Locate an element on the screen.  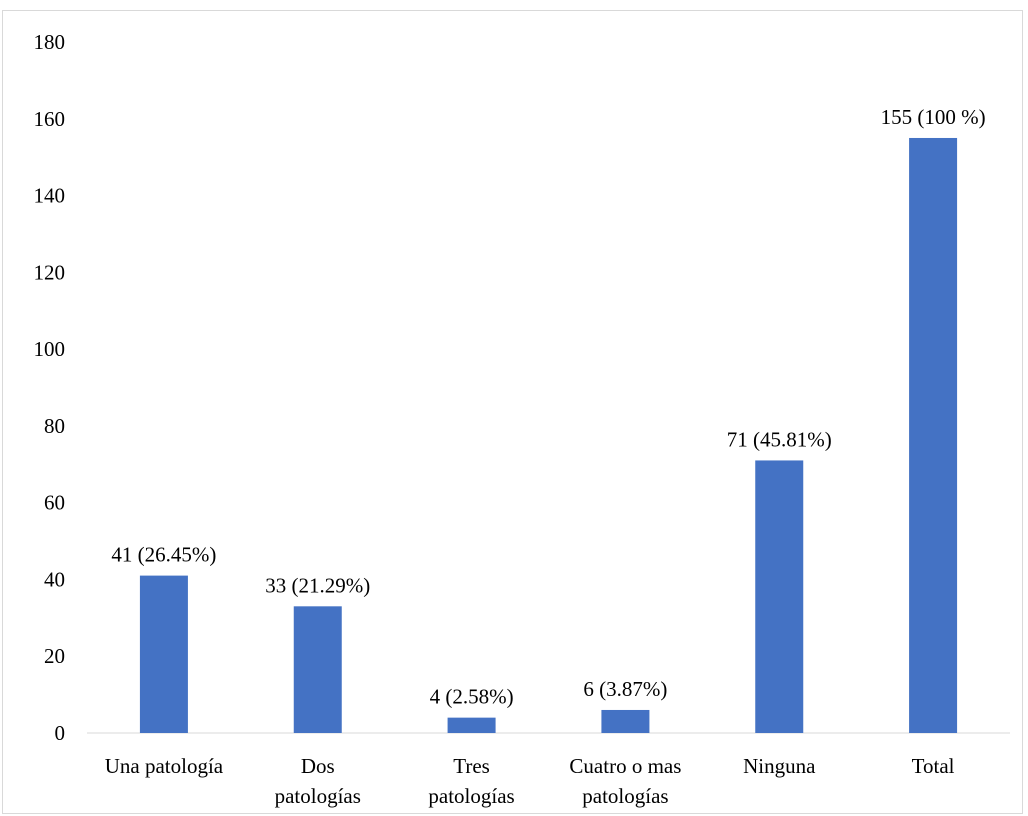
data-label: 4 (2.58%) is located at coordinates (472, 697).